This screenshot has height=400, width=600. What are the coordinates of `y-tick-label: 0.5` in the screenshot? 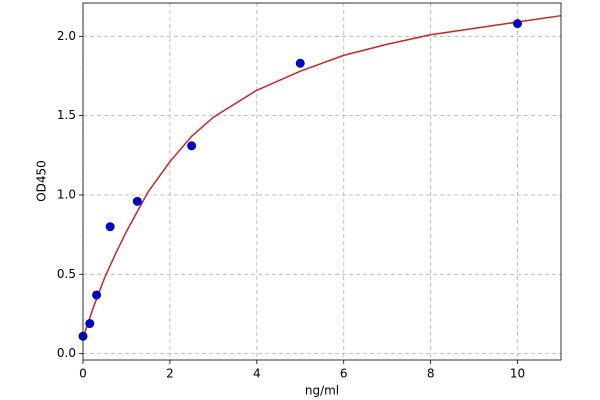 It's located at (66, 274).